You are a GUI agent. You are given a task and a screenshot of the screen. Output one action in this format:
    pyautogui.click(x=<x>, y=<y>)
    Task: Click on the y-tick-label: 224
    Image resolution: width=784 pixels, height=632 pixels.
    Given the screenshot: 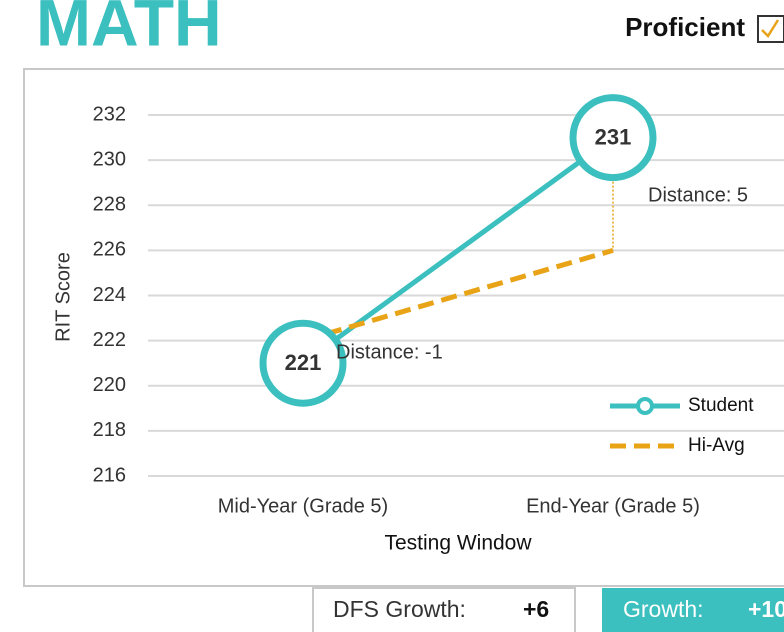 What is the action you would take?
    pyautogui.click(x=109, y=295)
    